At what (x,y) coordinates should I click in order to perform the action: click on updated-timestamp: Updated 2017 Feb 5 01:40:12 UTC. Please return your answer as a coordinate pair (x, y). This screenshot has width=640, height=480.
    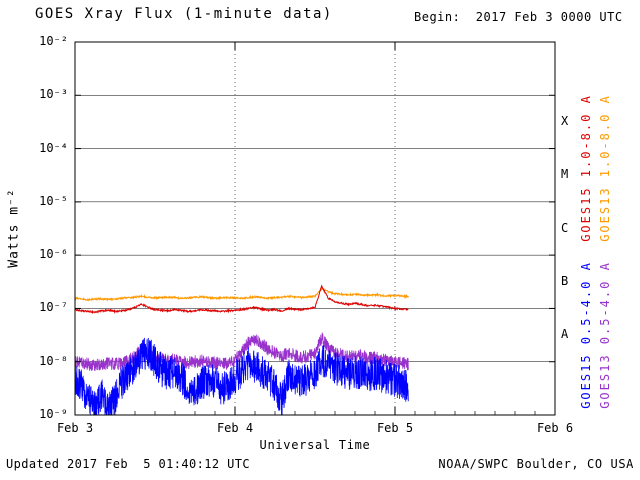
    Looking at the image, I should click on (128, 464).